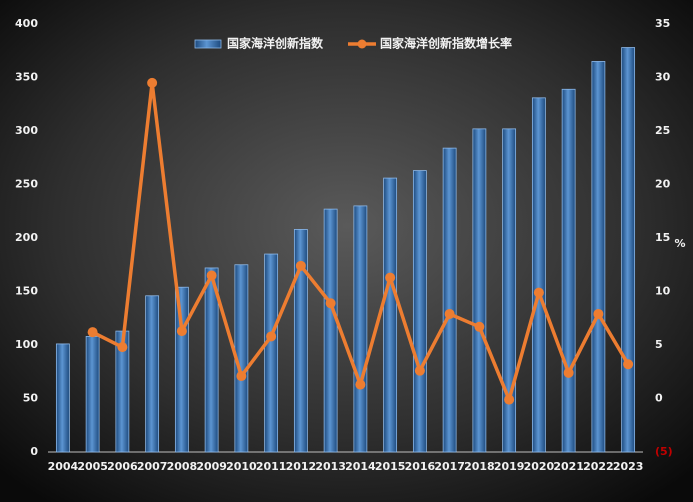 This screenshot has height=502, width=693. I want to click on legend-label: 国家海洋创新指数增长率, so click(446, 43).